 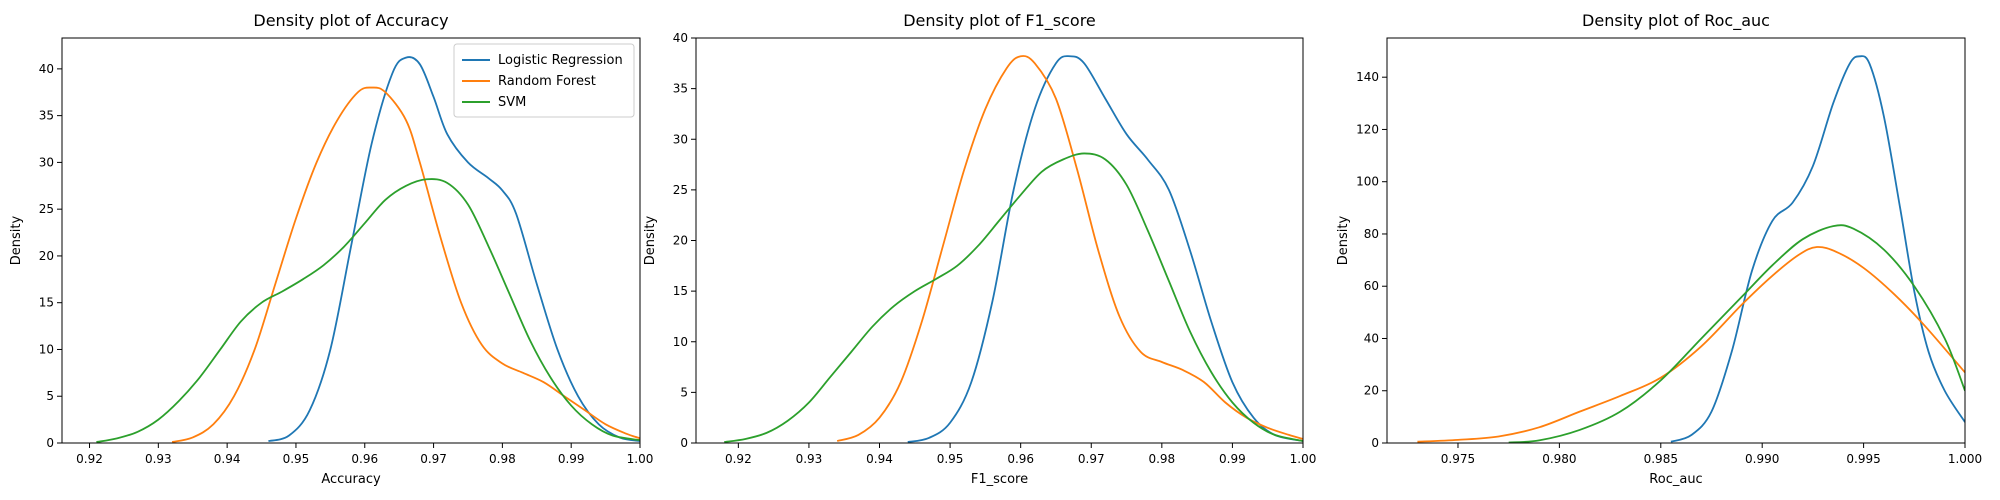 I want to click on legend-label: Random Forest, so click(x=547, y=81).